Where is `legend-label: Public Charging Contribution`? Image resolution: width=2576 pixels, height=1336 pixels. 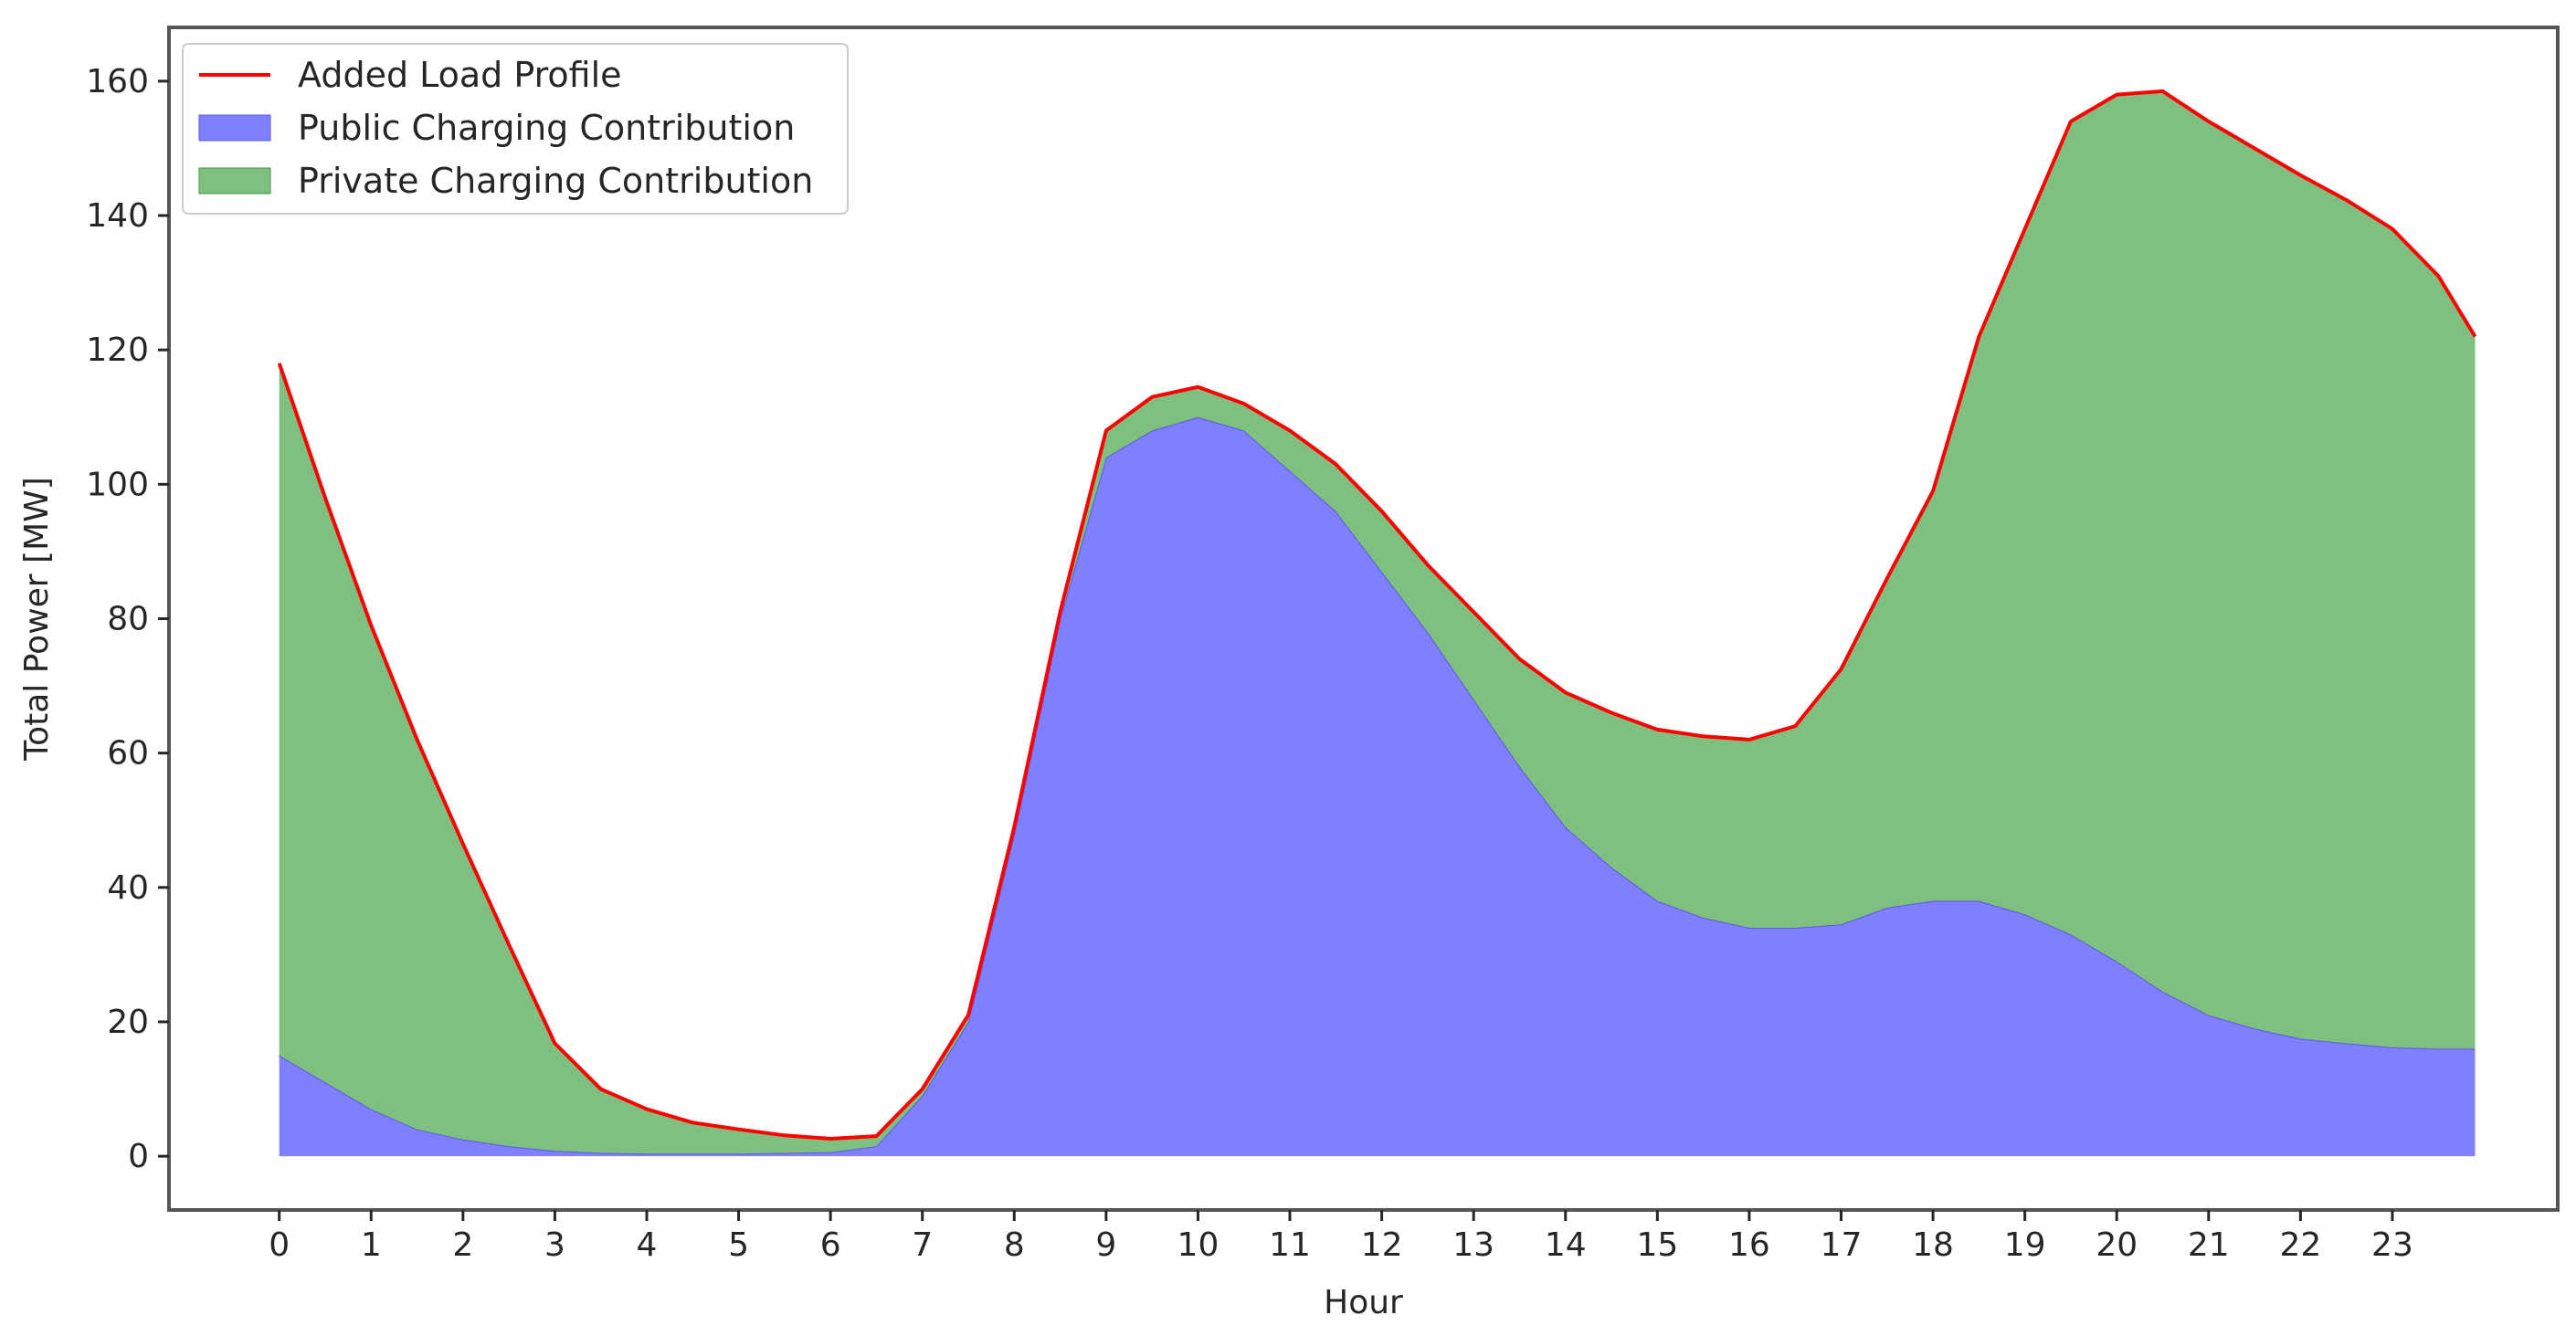
legend-label: Public Charging Contribution is located at coordinates (546, 128).